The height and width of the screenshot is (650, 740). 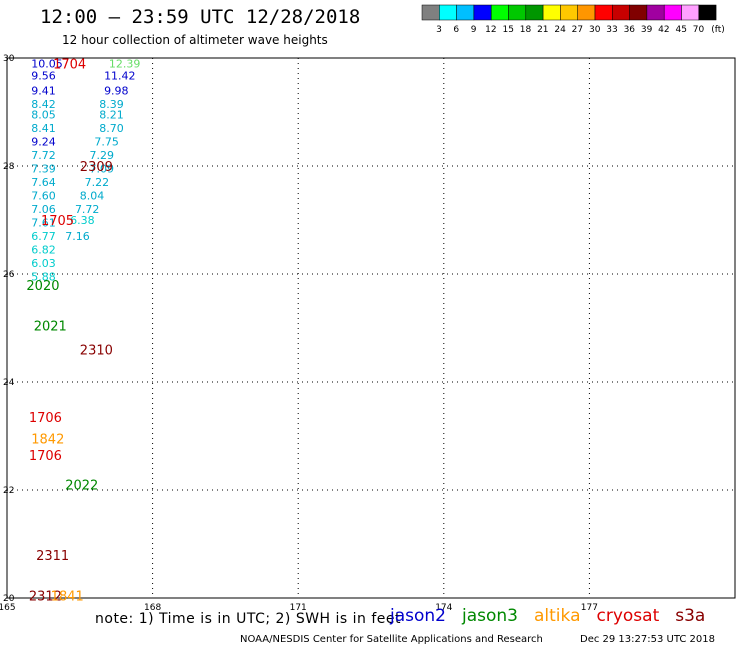 What do you see at coordinates (43, 169) in the screenshot?
I see `swh-value-label: 7.39` at bounding box center [43, 169].